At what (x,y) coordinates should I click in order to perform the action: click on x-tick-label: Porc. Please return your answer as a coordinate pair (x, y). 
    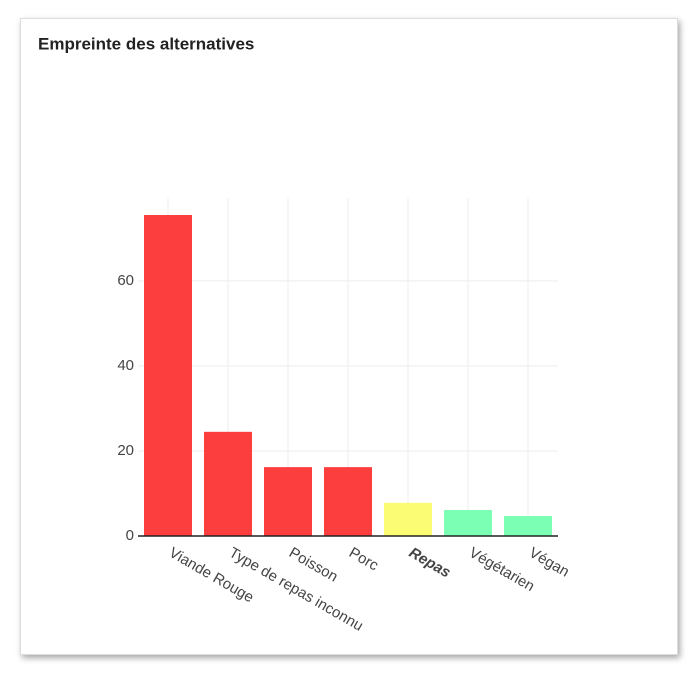
    Looking at the image, I should click on (364, 559).